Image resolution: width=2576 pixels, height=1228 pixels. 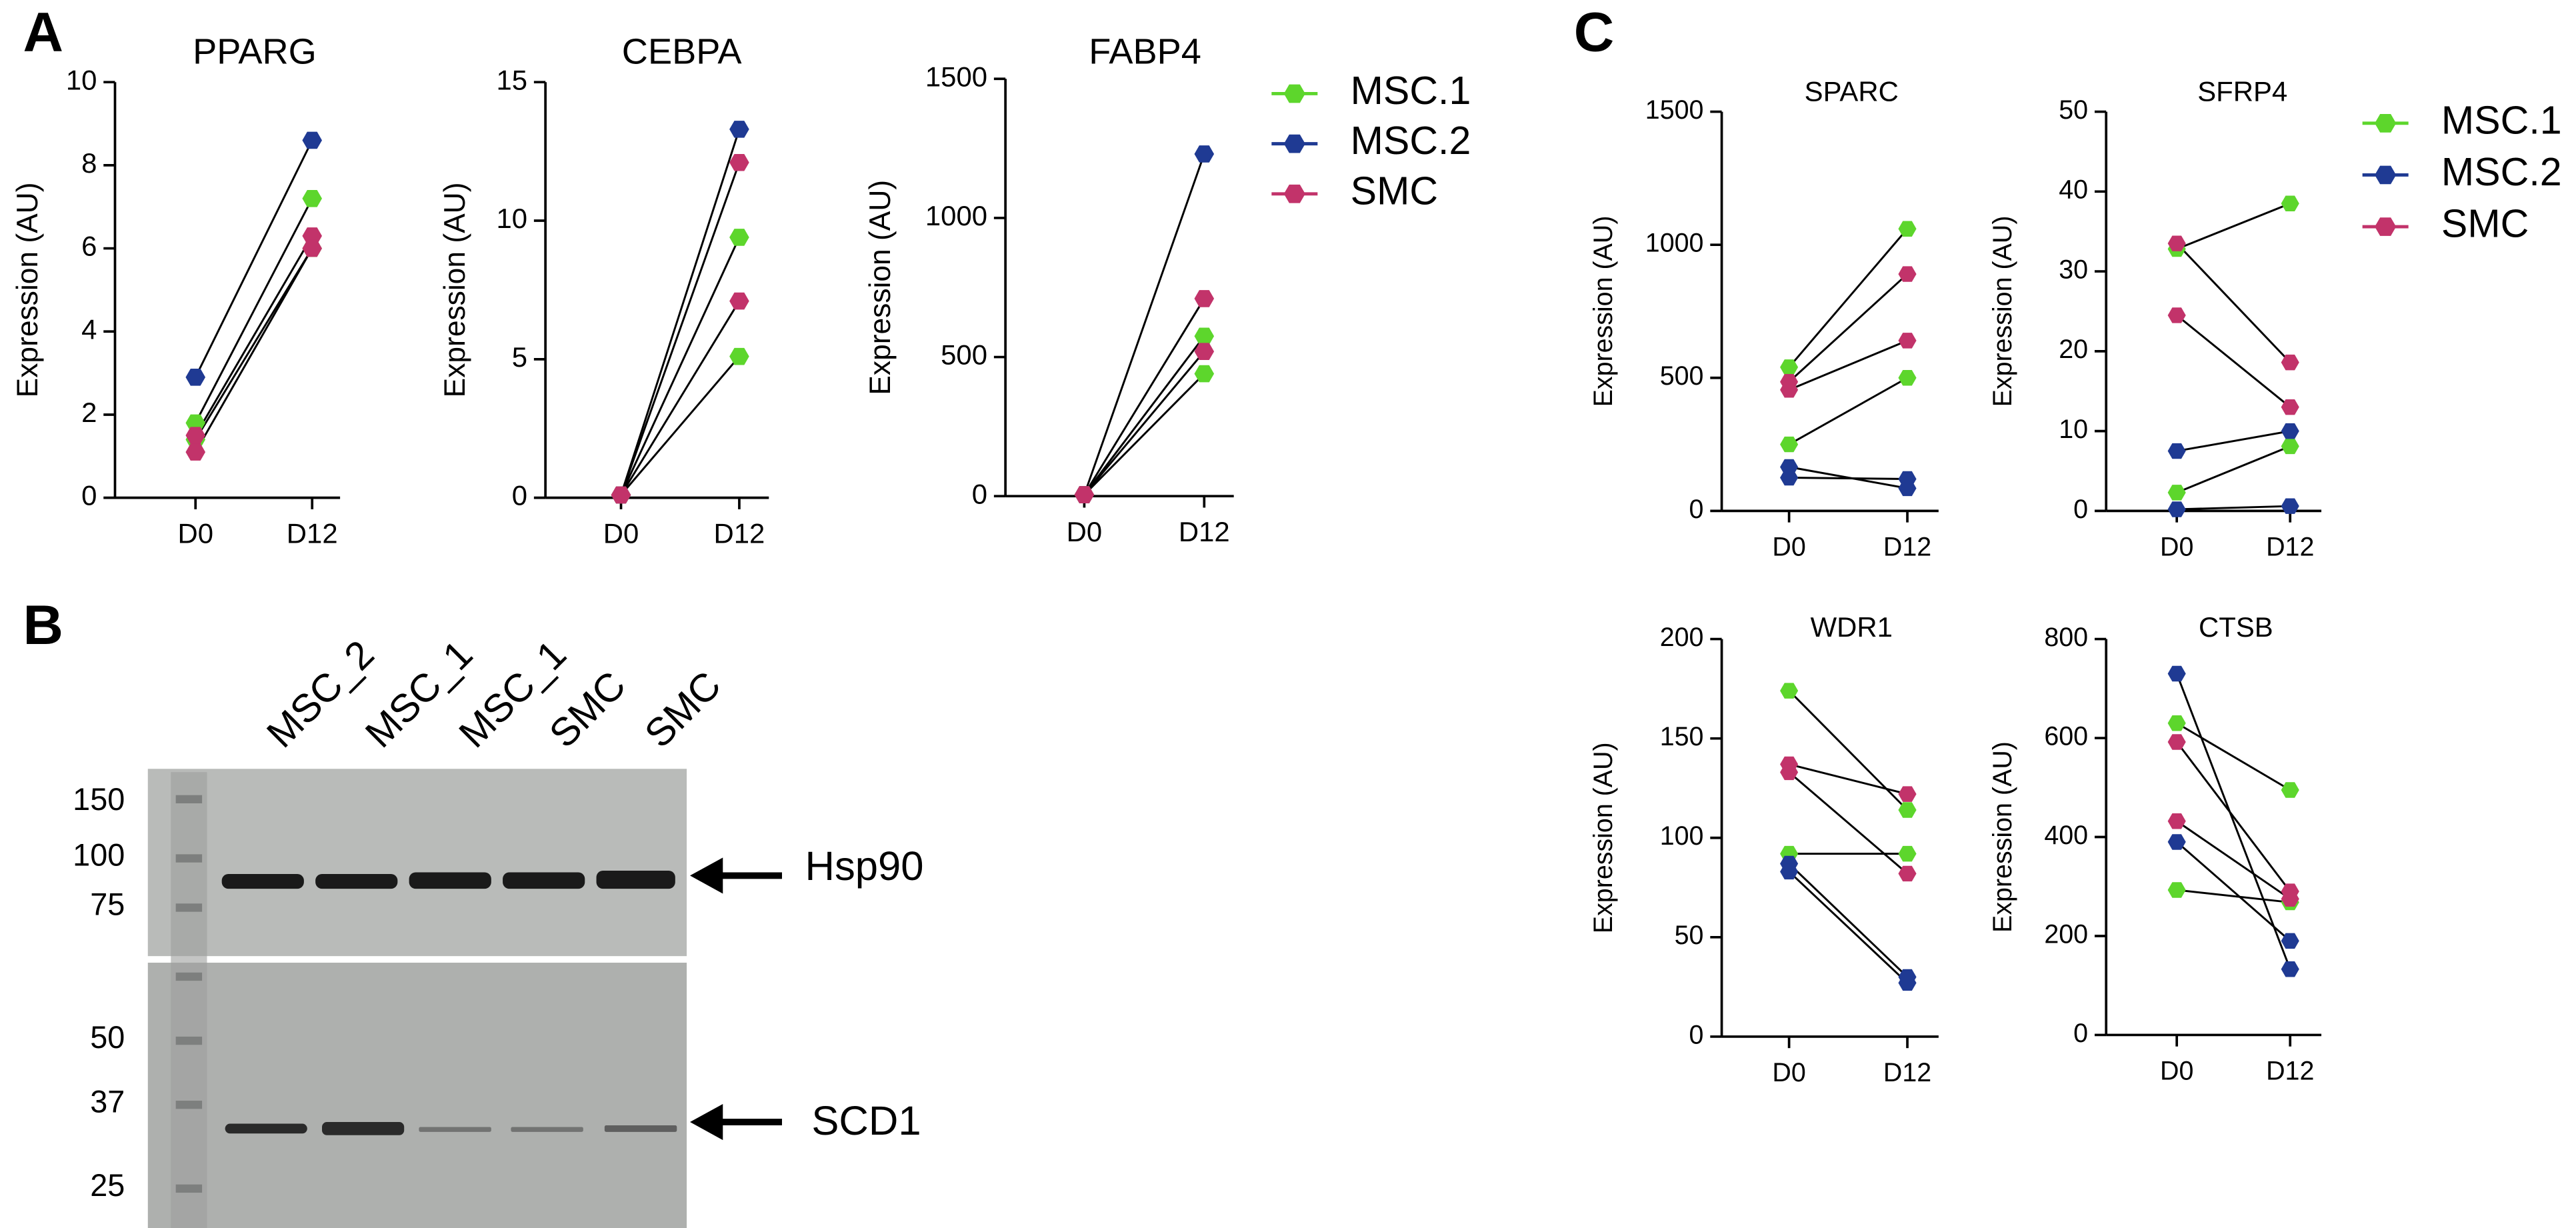 What do you see at coordinates (2066, 736) in the screenshot?
I see `y-tick-label: 600` at bounding box center [2066, 736].